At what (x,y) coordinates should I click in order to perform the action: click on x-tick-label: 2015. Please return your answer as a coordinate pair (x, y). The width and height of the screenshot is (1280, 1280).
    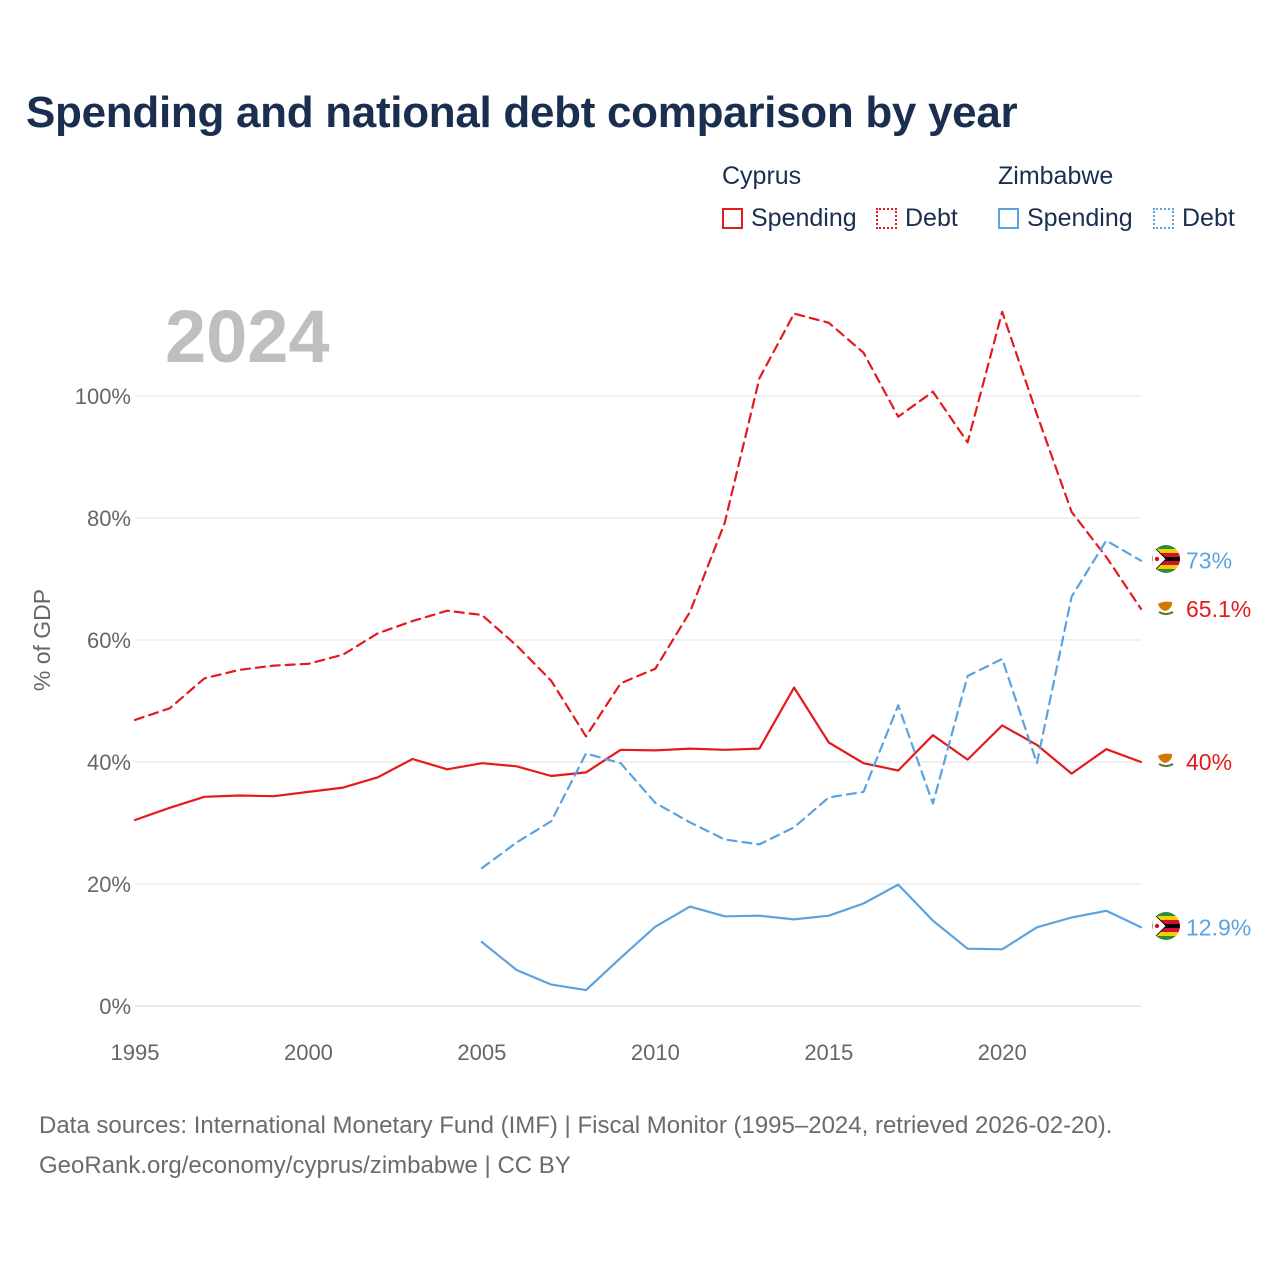
    Looking at the image, I should click on (828, 1052).